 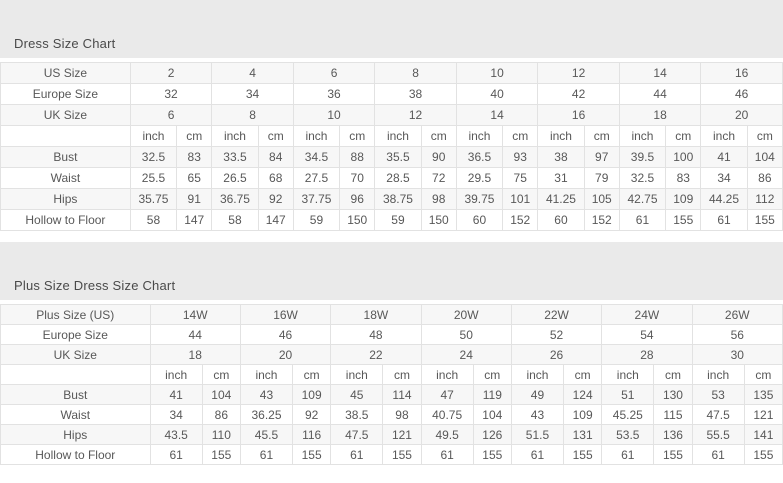 What do you see at coordinates (642, 157) in the screenshot?
I see `measurement-cell: 39.5` at bounding box center [642, 157].